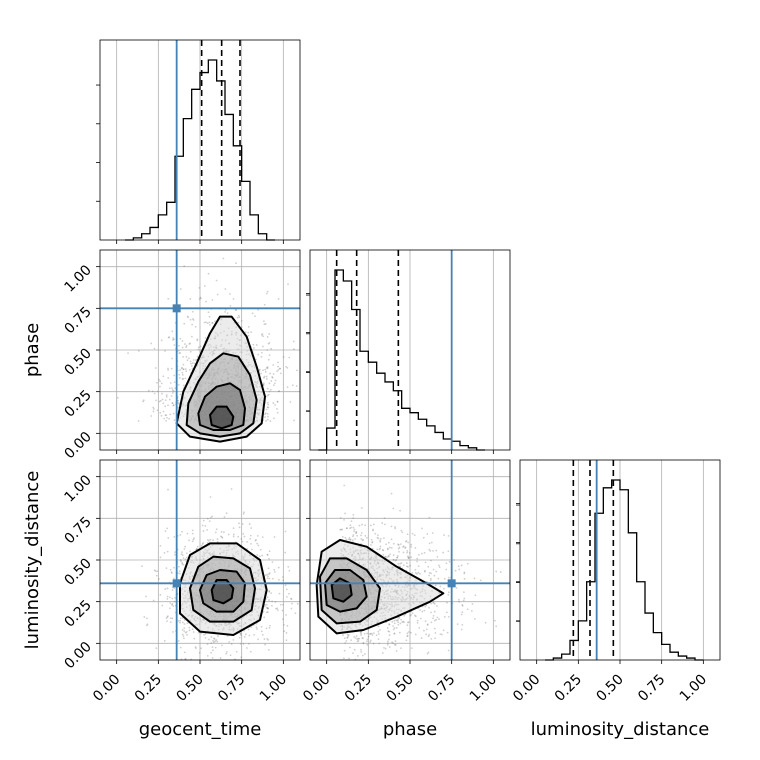 The image size is (760, 760). What do you see at coordinates (77, 655) in the screenshot?
I see `y-tick-label-luminosity_distance-0: 0.00` at bounding box center [77, 655].